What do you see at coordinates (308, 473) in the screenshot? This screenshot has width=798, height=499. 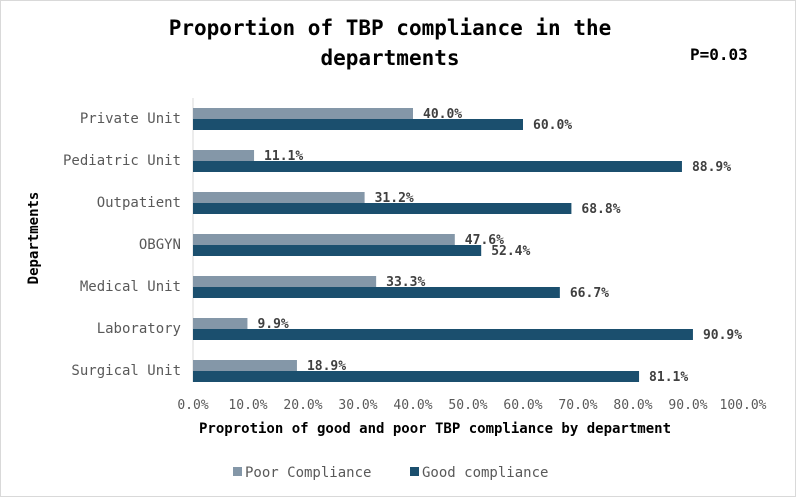 I see `legend-label: Poor Compliance` at bounding box center [308, 473].